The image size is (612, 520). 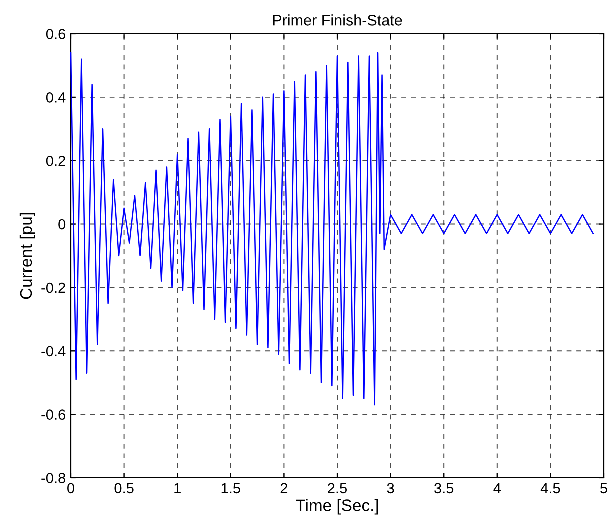 What do you see at coordinates (28, 256) in the screenshot?
I see `y-axis-title: Current [pu]` at bounding box center [28, 256].